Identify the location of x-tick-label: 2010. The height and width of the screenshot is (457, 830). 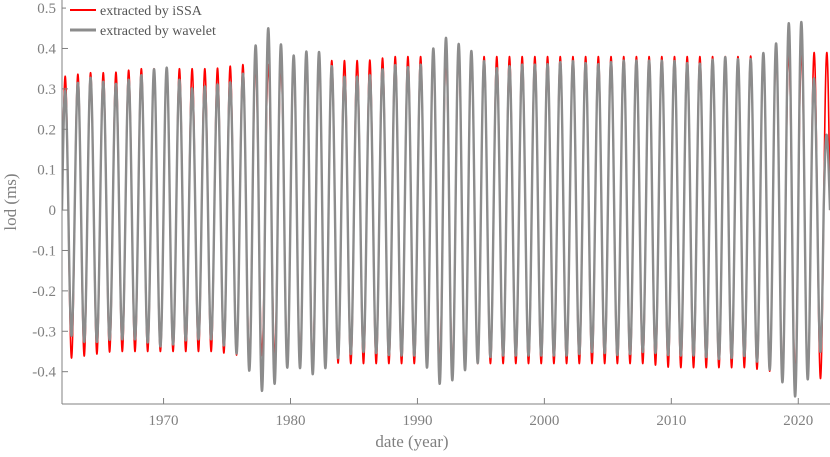
(671, 421).